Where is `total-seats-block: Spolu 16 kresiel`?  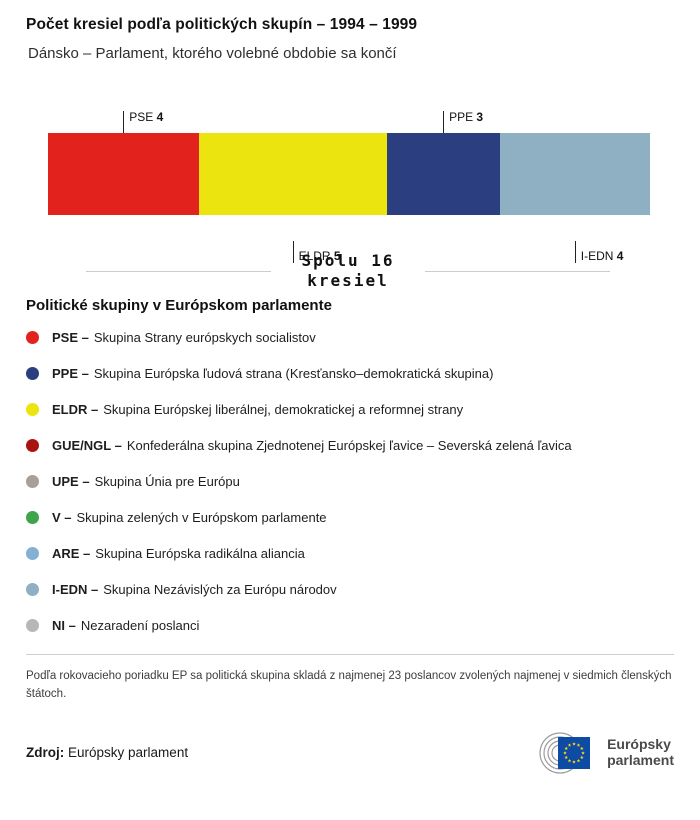
total-seats-block: Spolu 16 kresiel is located at coordinates (348, 271).